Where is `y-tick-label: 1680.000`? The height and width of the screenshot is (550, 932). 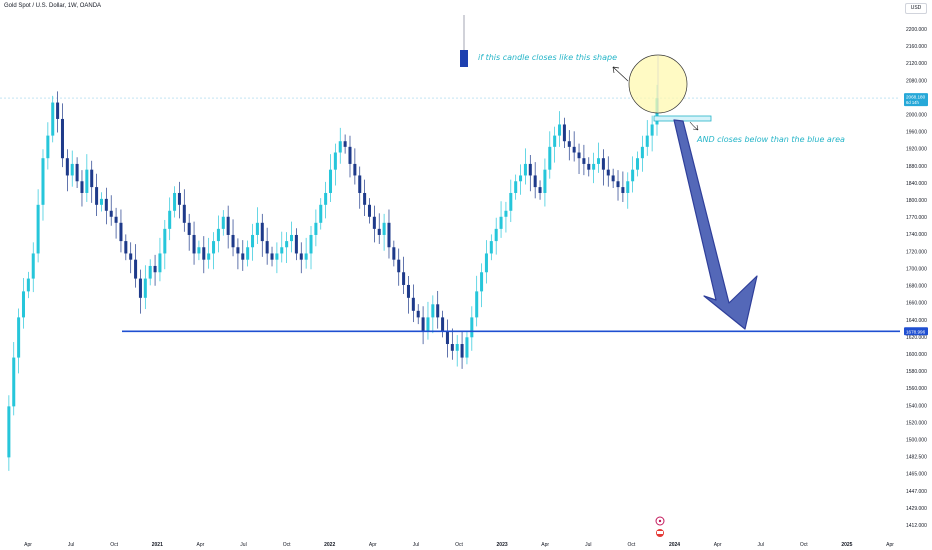 y-tick-label: 1680.000 is located at coordinates (916, 287).